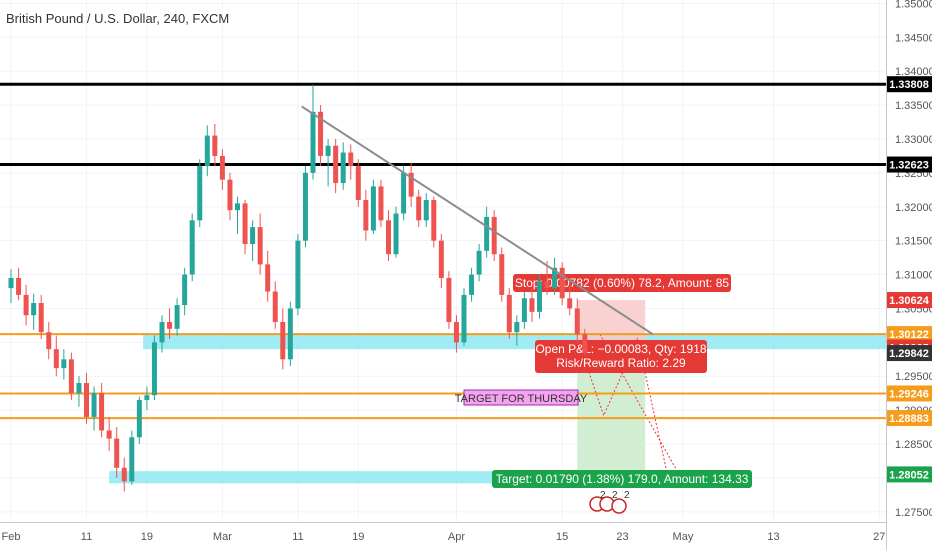 Image resolution: width=932 pixels, height=550 pixels. Describe the element at coordinates (86, 537) in the screenshot. I see `x-tick-label: 11` at that location.